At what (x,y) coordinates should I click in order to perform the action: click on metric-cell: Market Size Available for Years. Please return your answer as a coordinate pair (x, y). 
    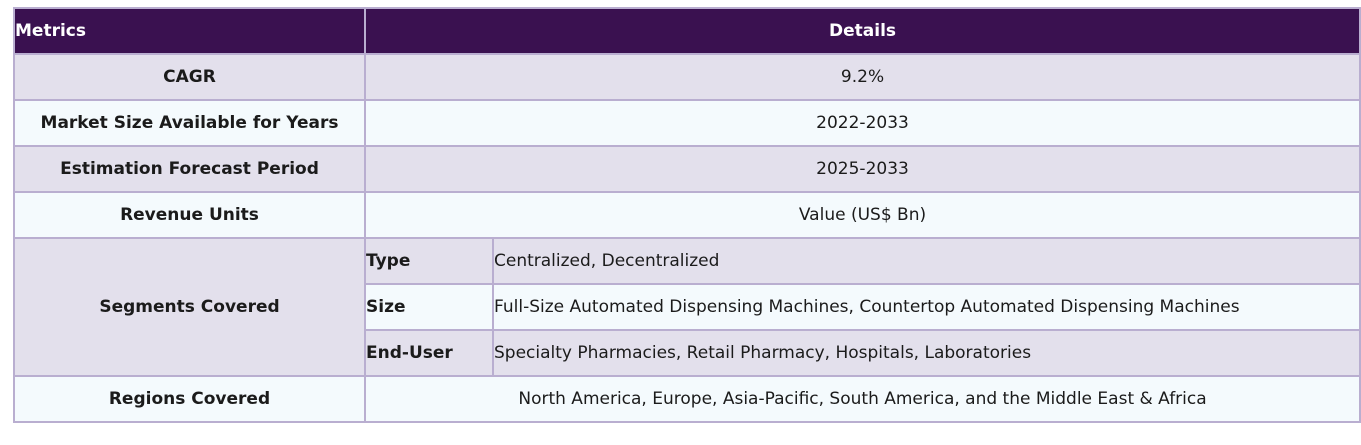
    Looking at the image, I should click on (189, 123).